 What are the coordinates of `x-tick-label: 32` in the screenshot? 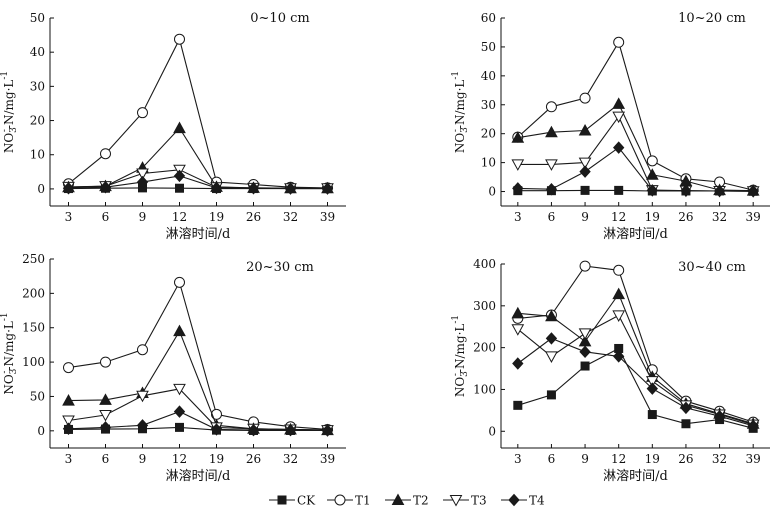 It's located at (719, 217).